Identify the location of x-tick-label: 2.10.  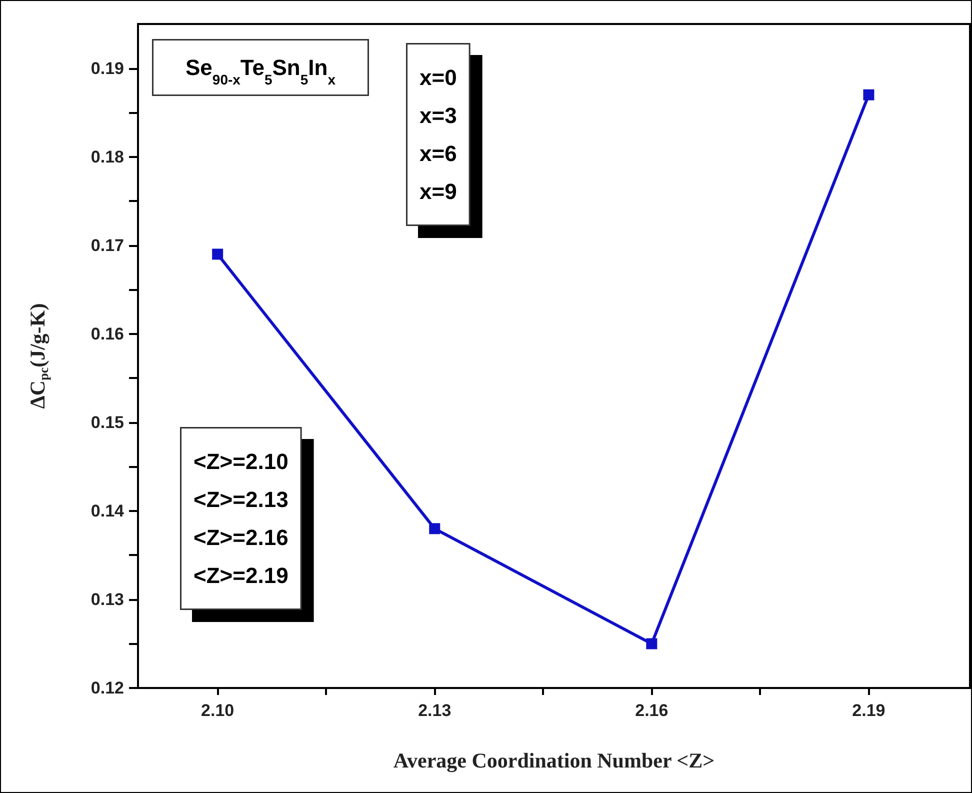
(217, 710).